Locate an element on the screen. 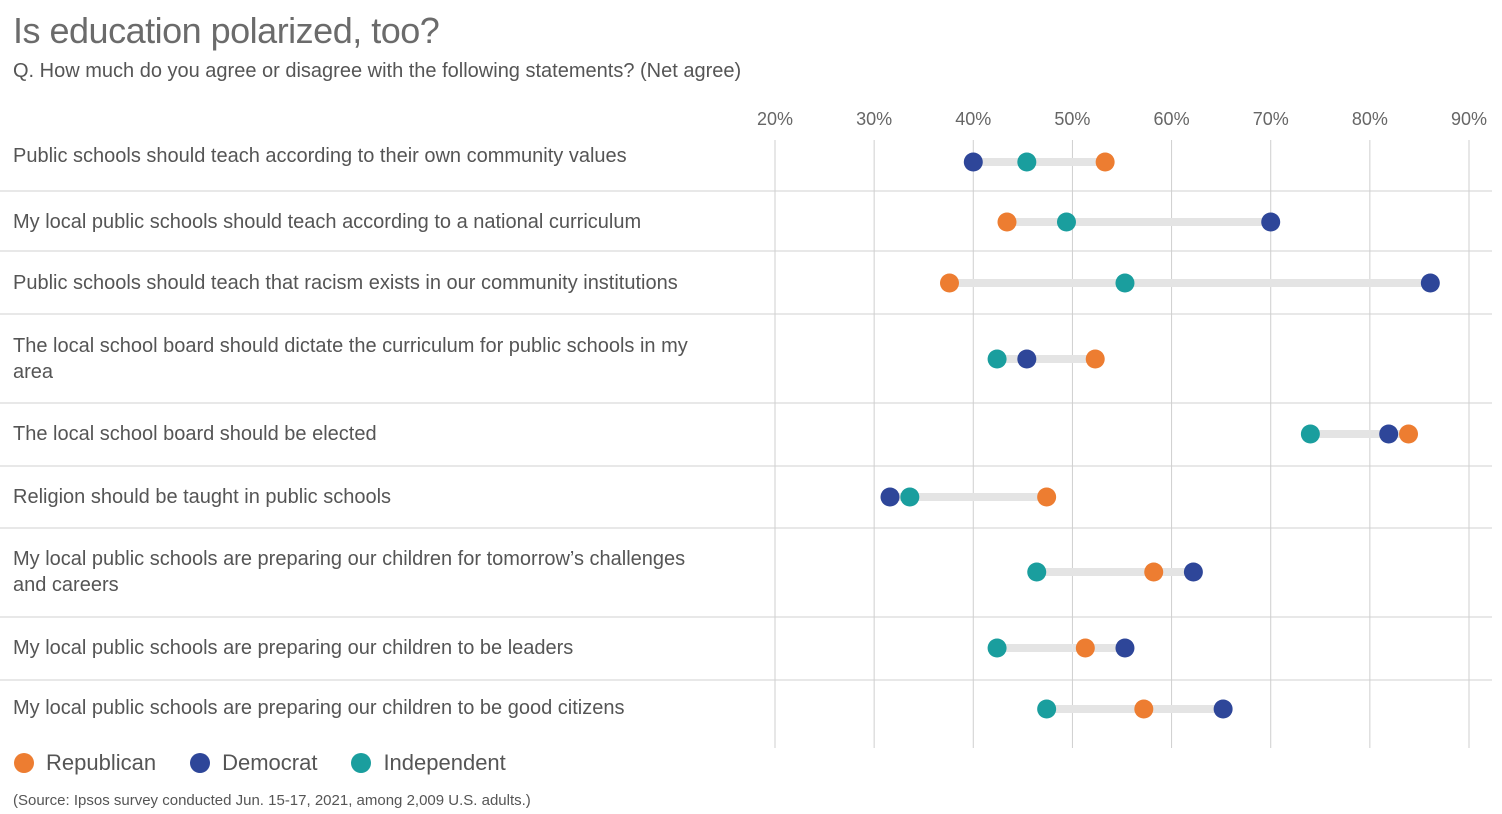 The image size is (1502, 814). legend-item-democrat: Democrat is located at coordinates (253, 763).